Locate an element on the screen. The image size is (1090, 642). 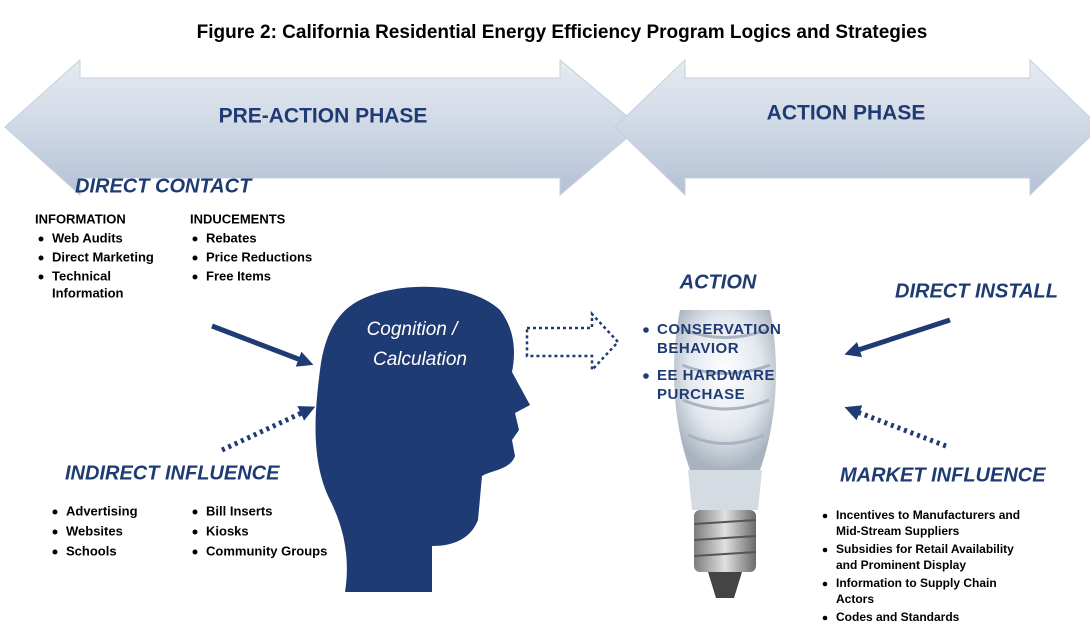
list-item: Direct Marketing is located at coordinates (103, 256).